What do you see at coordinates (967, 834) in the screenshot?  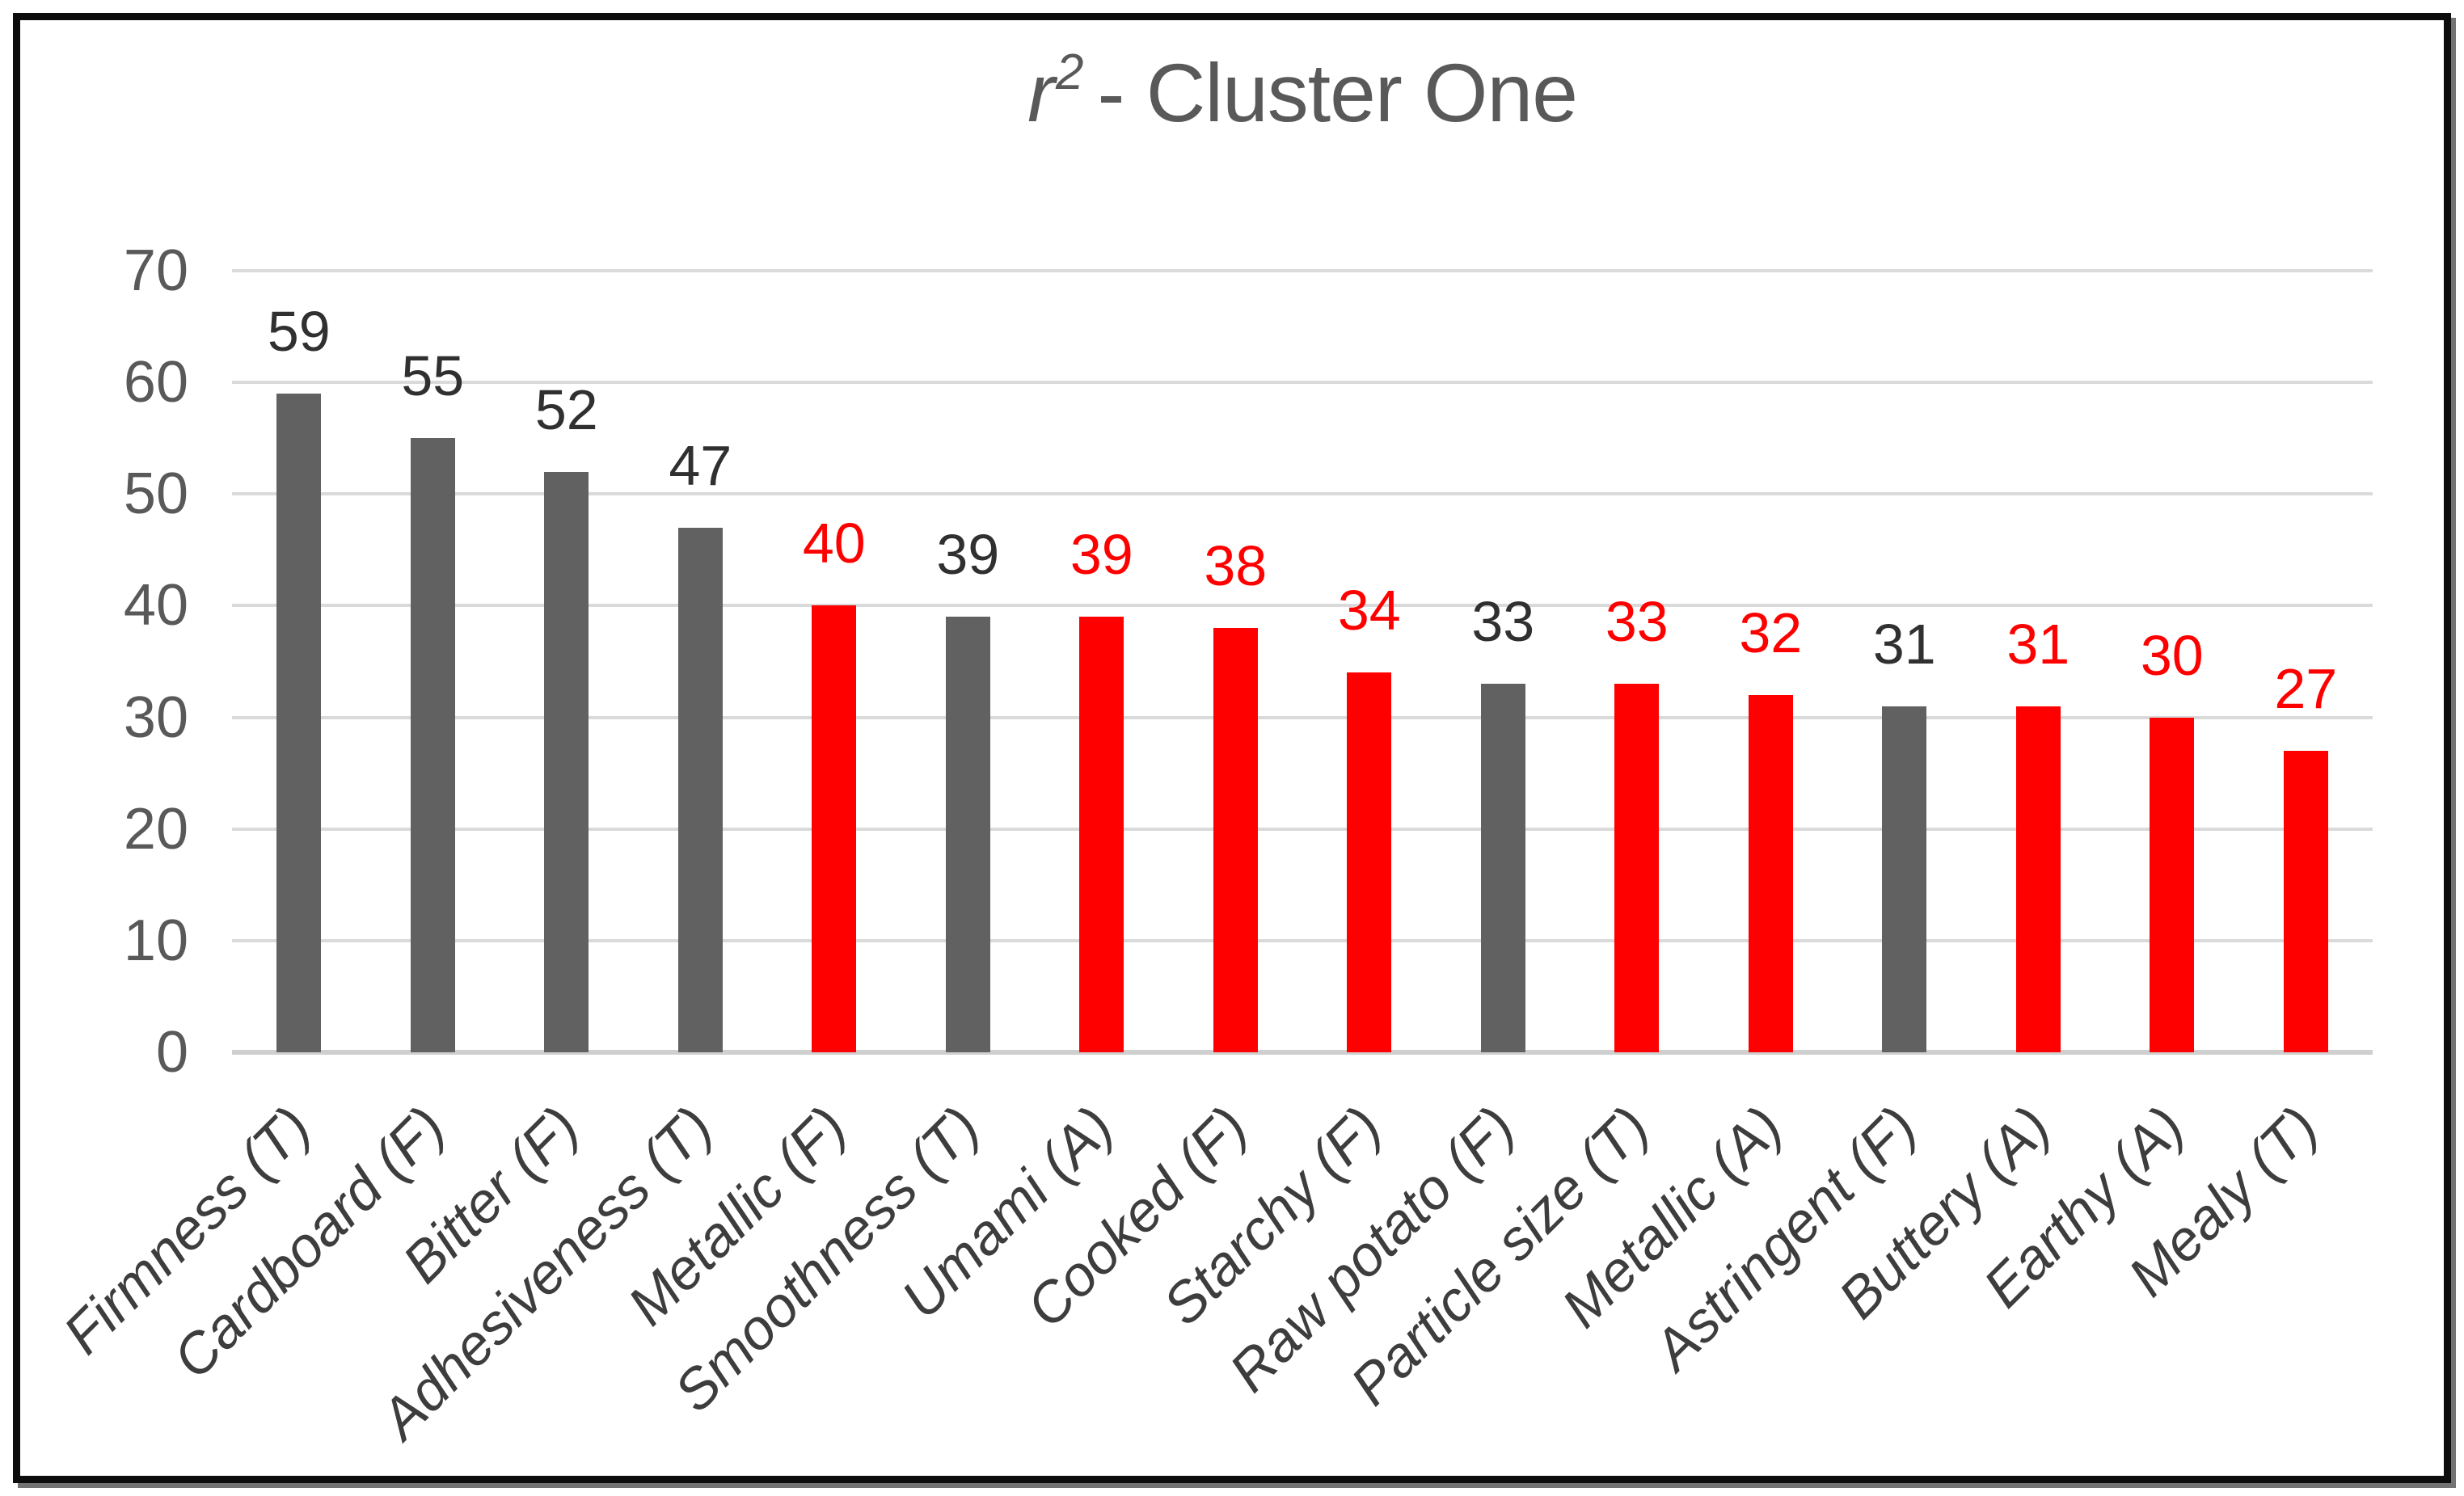 I see `bar-smoothness-t` at bounding box center [967, 834].